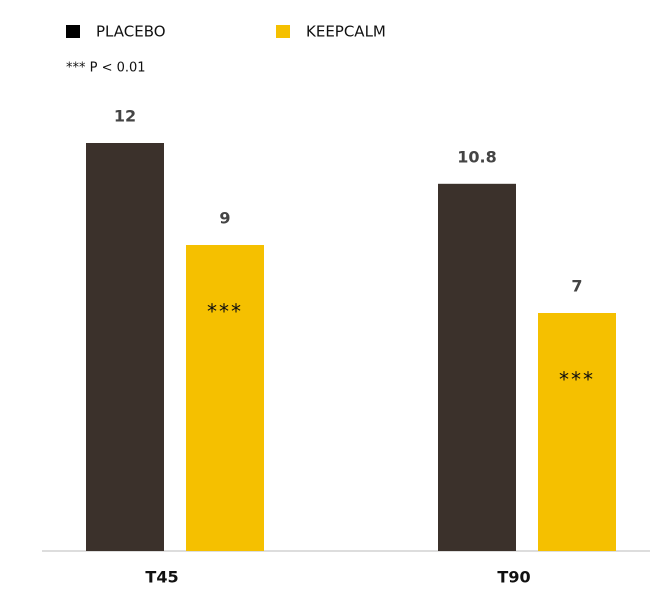 The width and height of the screenshot is (671, 597). What do you see at coordinates (161, 577) in the screenshot?
I see `x-tick-label: T45` at bounding box center [161, 577].